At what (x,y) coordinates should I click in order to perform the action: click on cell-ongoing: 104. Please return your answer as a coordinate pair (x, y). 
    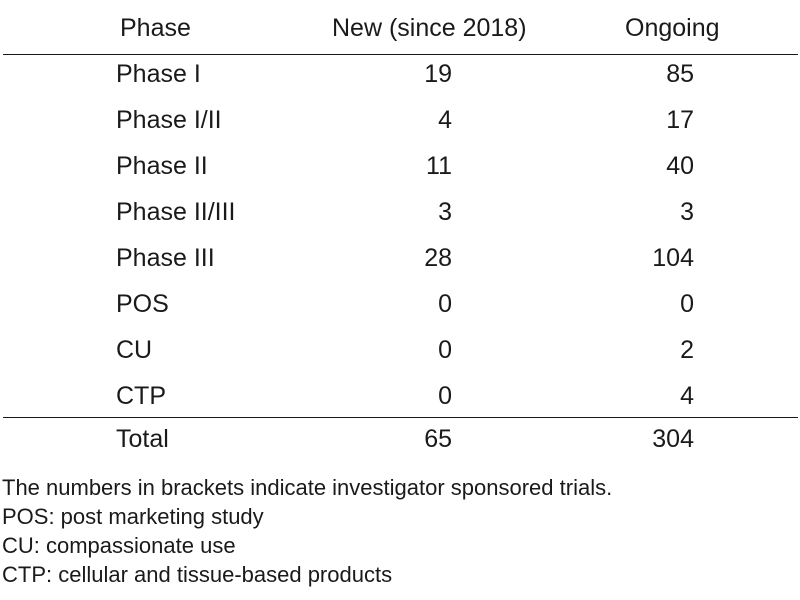
    Looking at the image, I should click on (673, 258).